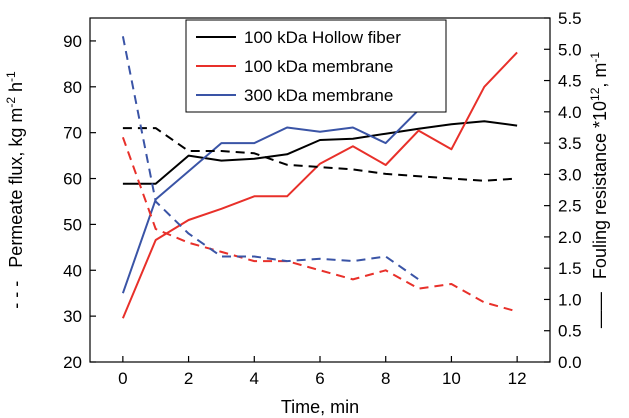 This screenshot has height=418, width=629. What do you see at coordinates (600, 310) in the screenshot?
I see `right-axis-line-marker: ——` at bounding box center [600, 310].